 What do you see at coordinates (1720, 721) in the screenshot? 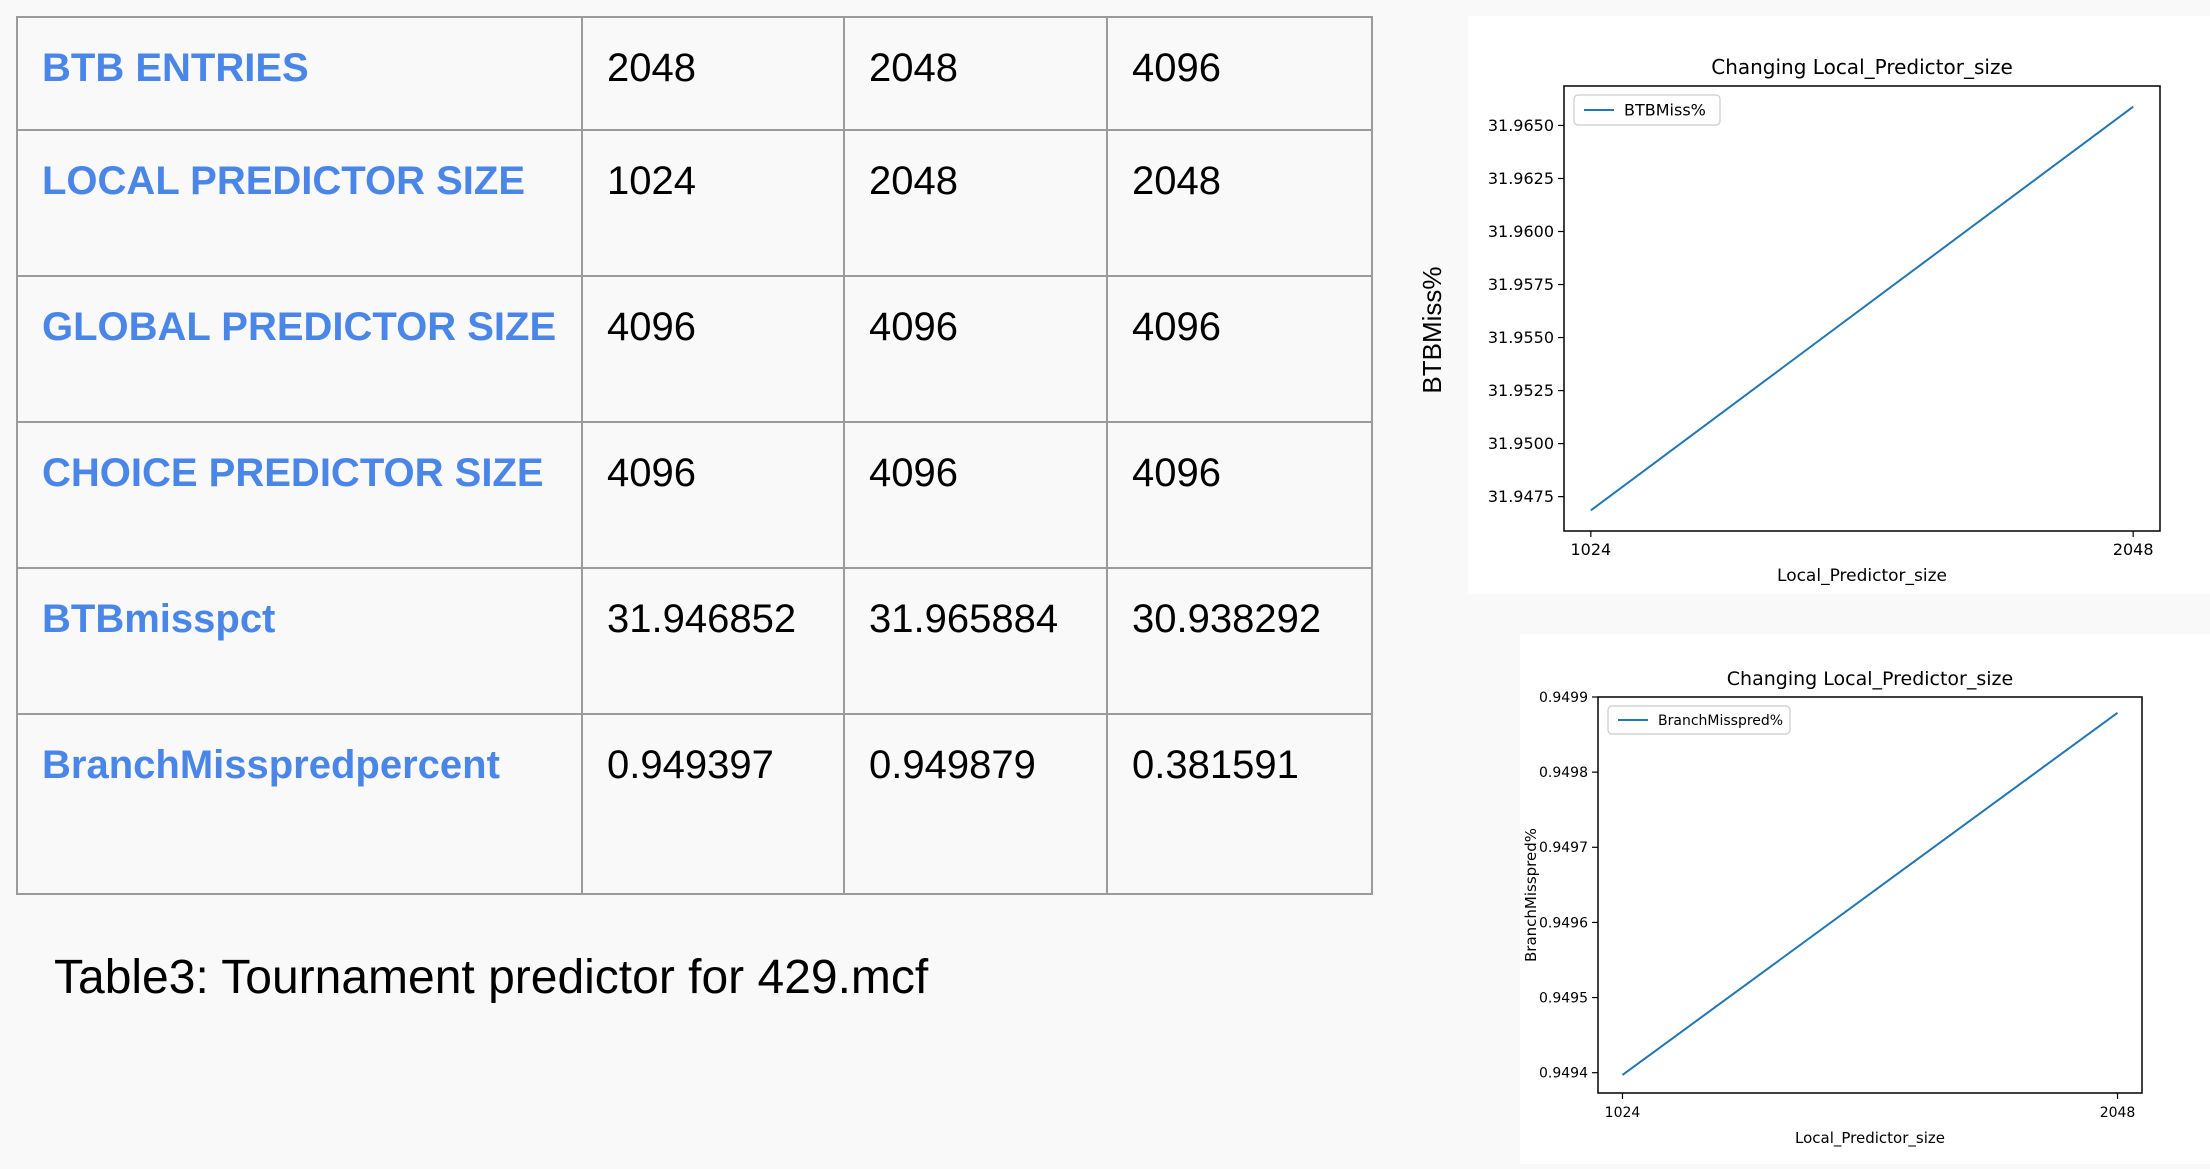
I see `legend-label: BranchMisspred%` at bounding box center [1720, 721].